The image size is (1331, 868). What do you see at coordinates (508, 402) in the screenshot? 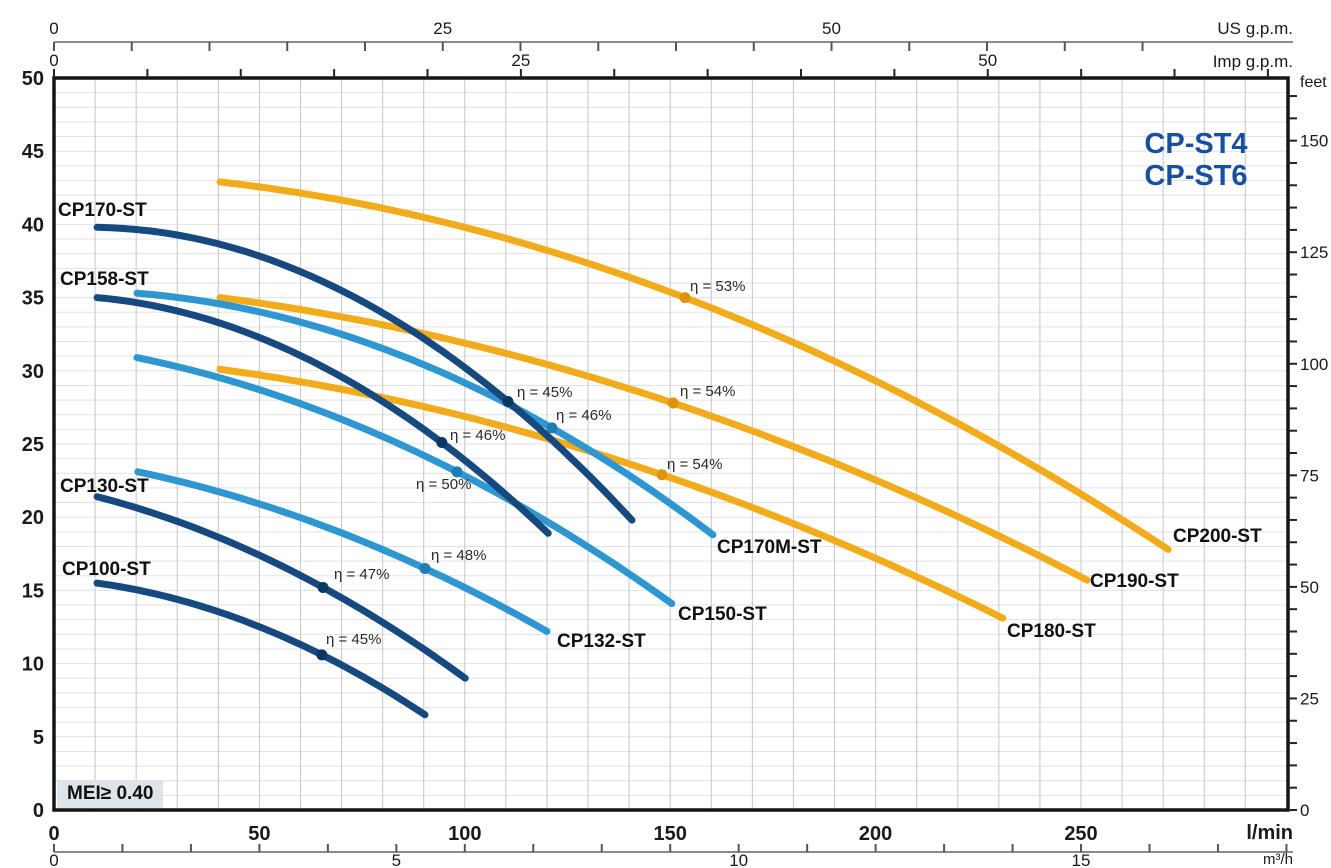
I see `eta-marker-CP170-ST` at bounding box center [508, 402].